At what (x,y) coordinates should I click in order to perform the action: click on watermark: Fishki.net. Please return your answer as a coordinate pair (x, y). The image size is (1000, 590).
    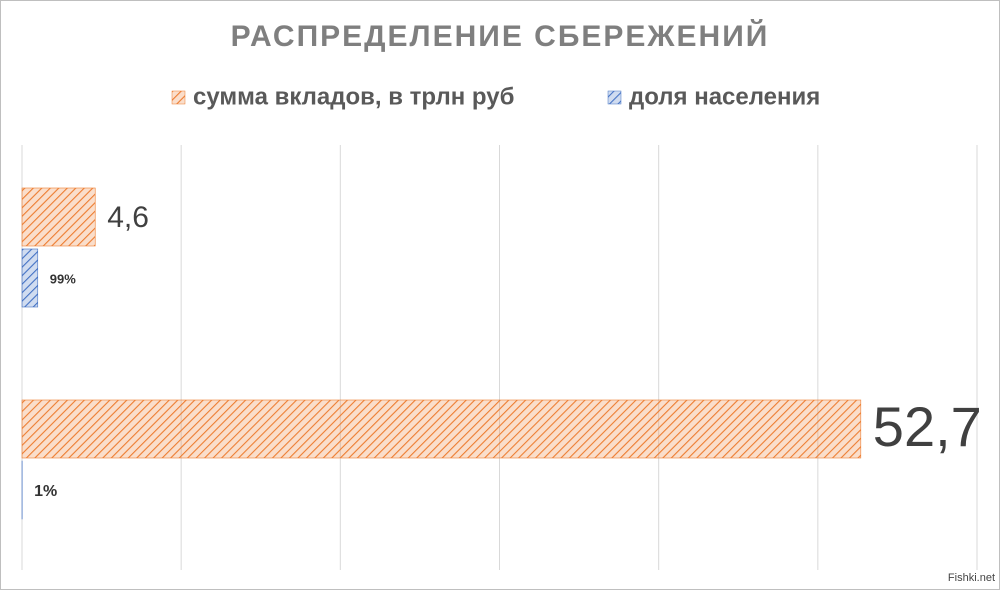
    Looking at the image, I should click on (971, 578).